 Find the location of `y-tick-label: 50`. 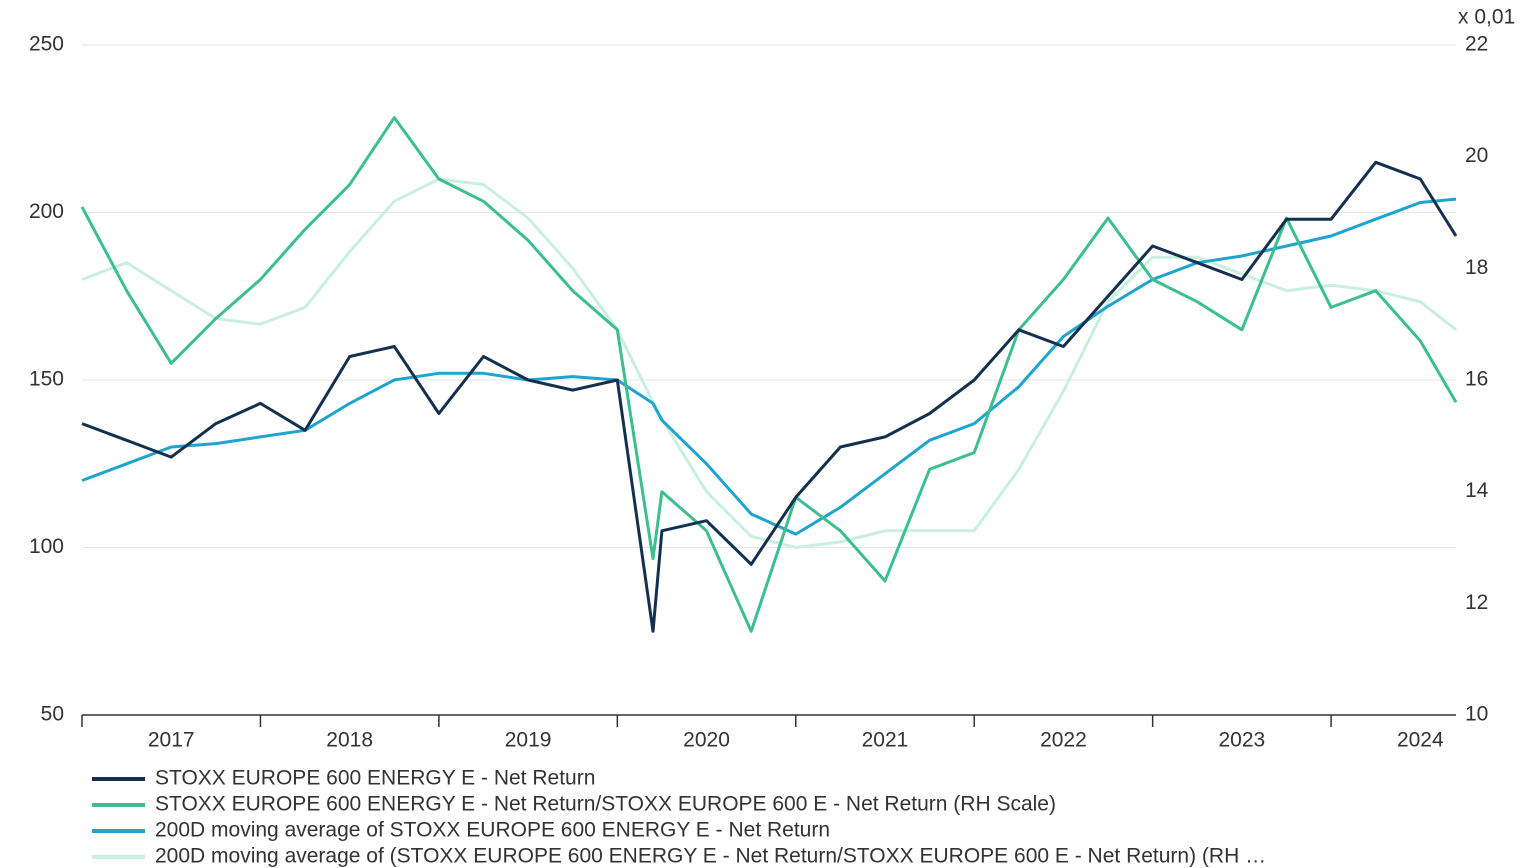

y-tick-label: 50 is located at coordinates (52, 714).